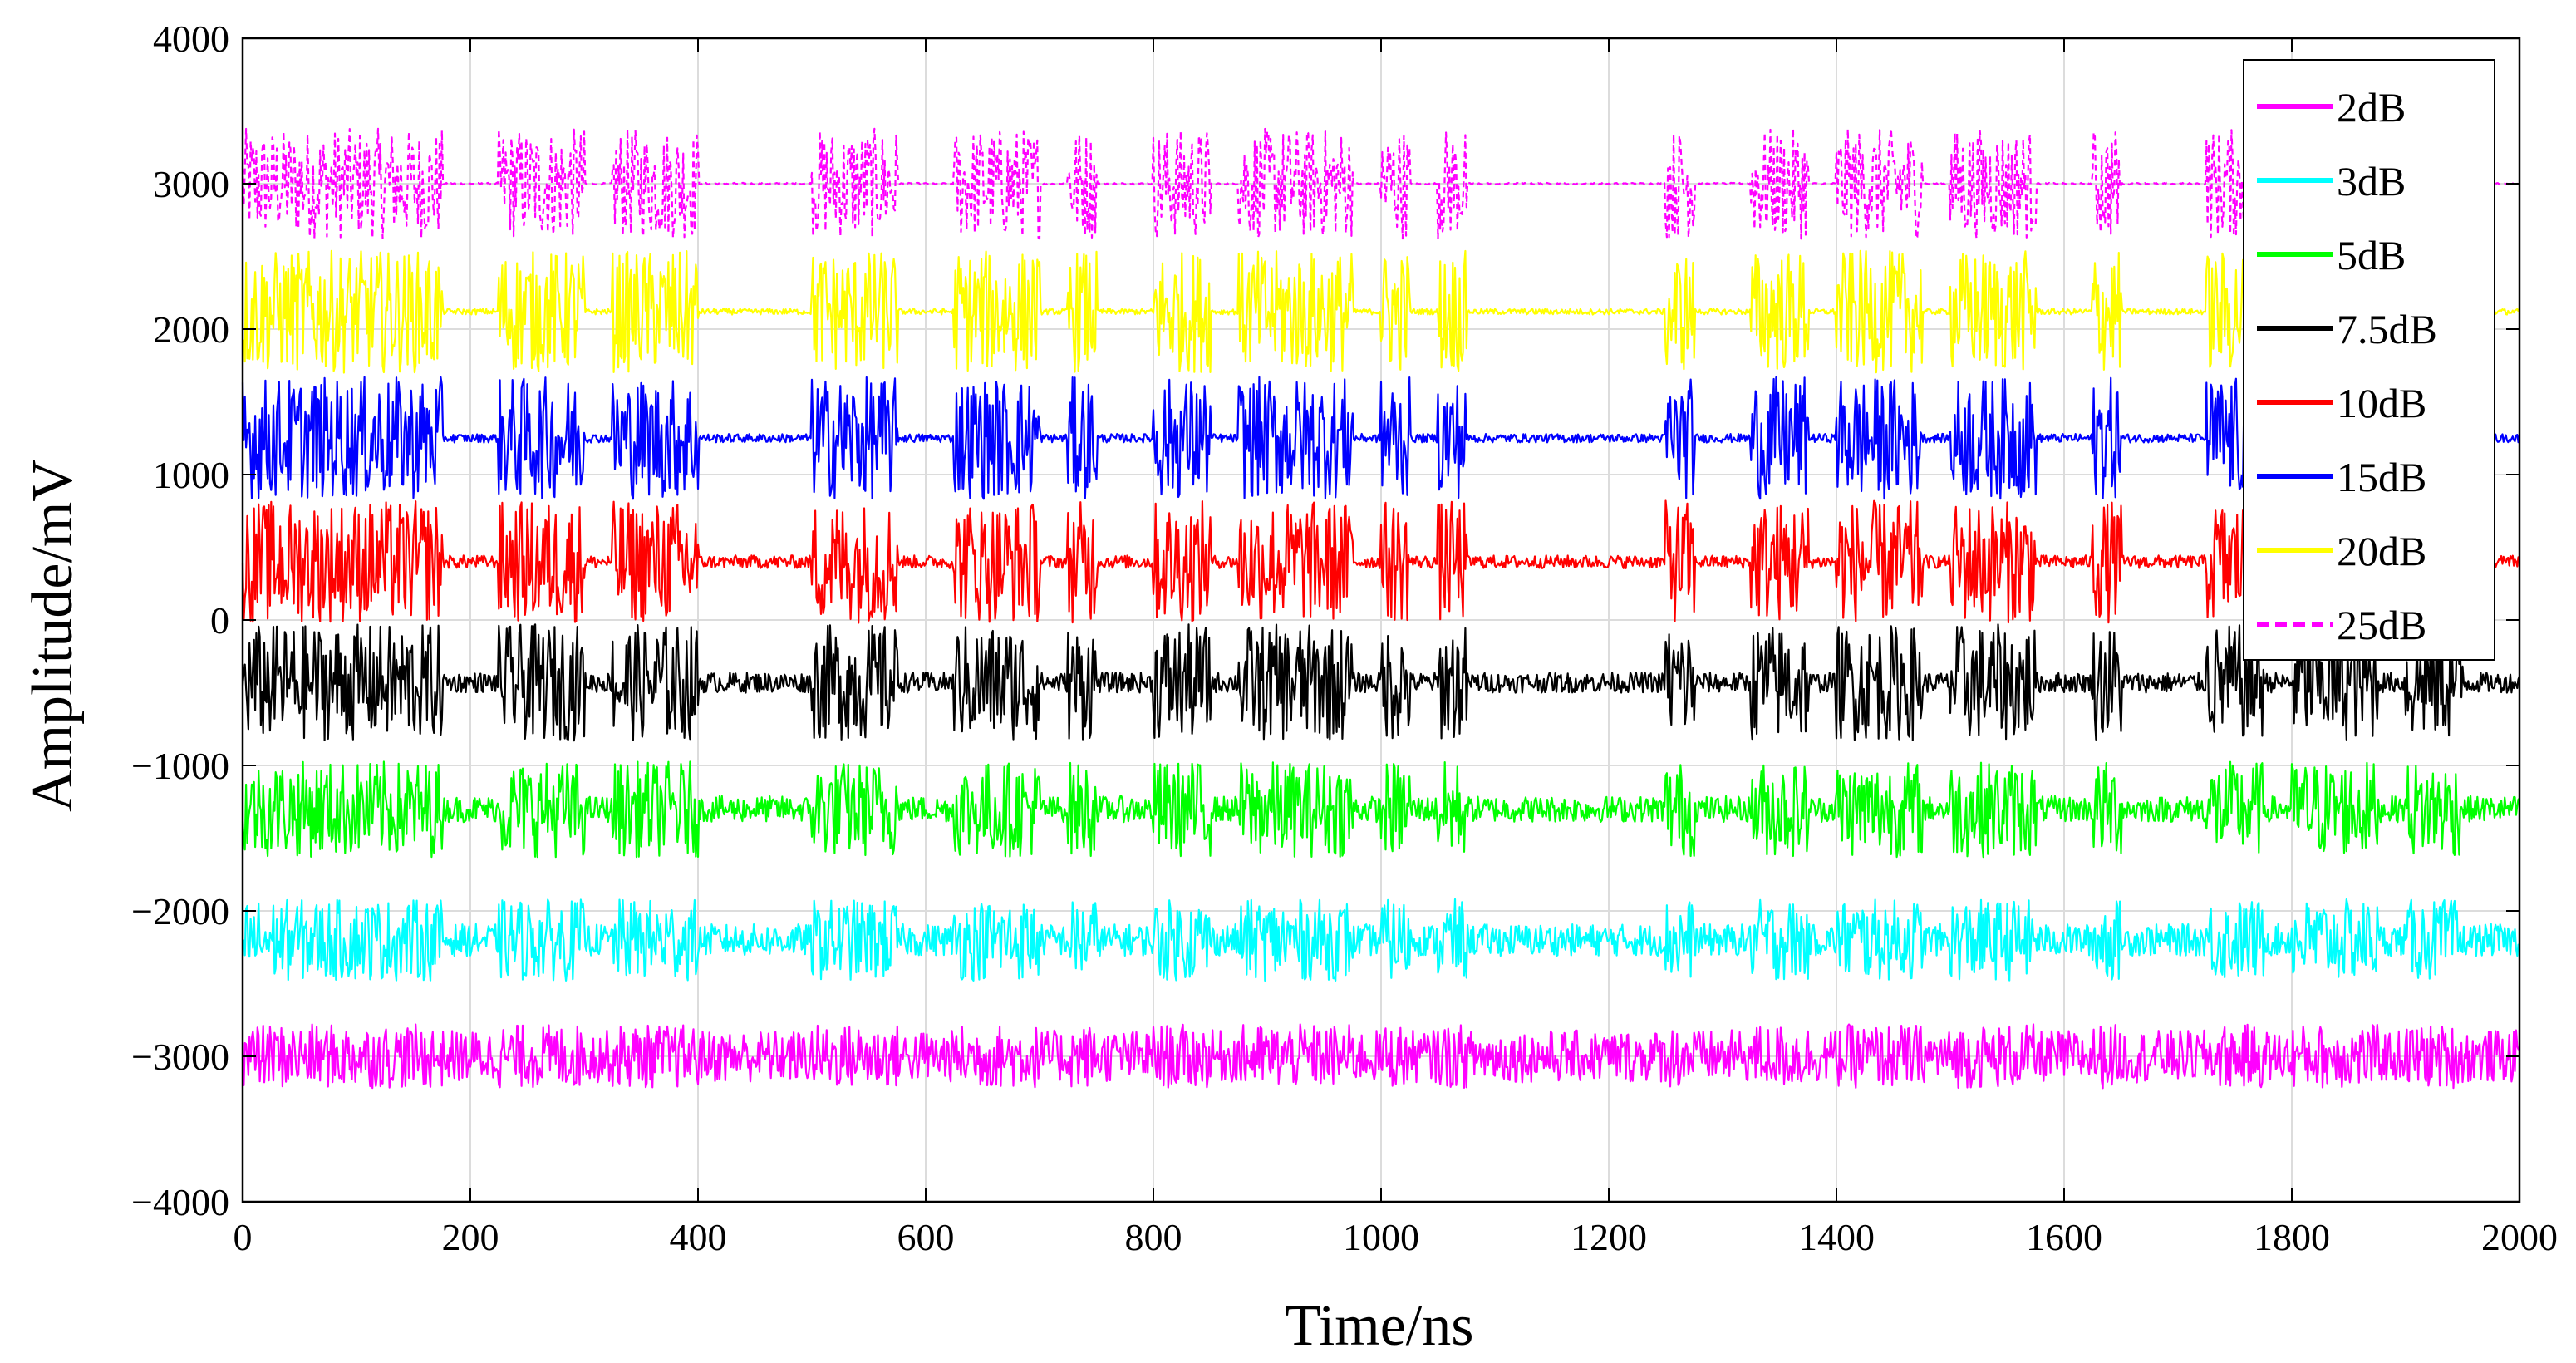 The image size is (2576, 1363). Describe the element at coordinates (1380, 183) in the screenshot. I see `series-line-25dB` at that location.